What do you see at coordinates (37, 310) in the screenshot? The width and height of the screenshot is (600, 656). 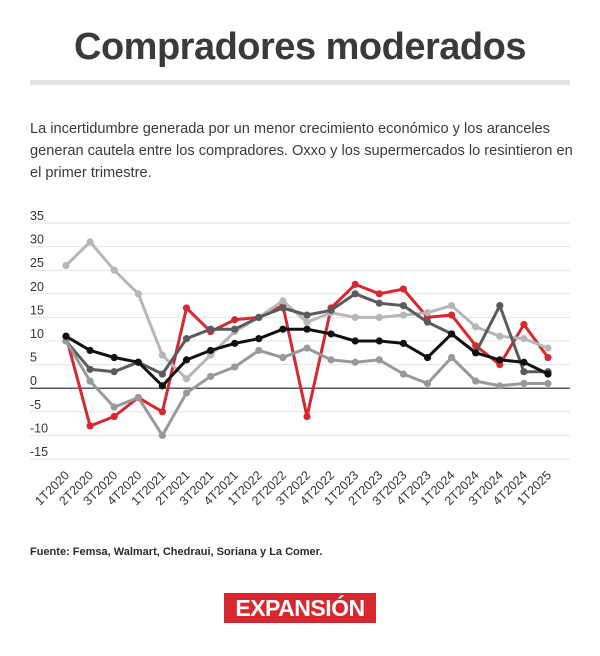 I see `y-tick-label: 15` at bounding box center [37, 310].